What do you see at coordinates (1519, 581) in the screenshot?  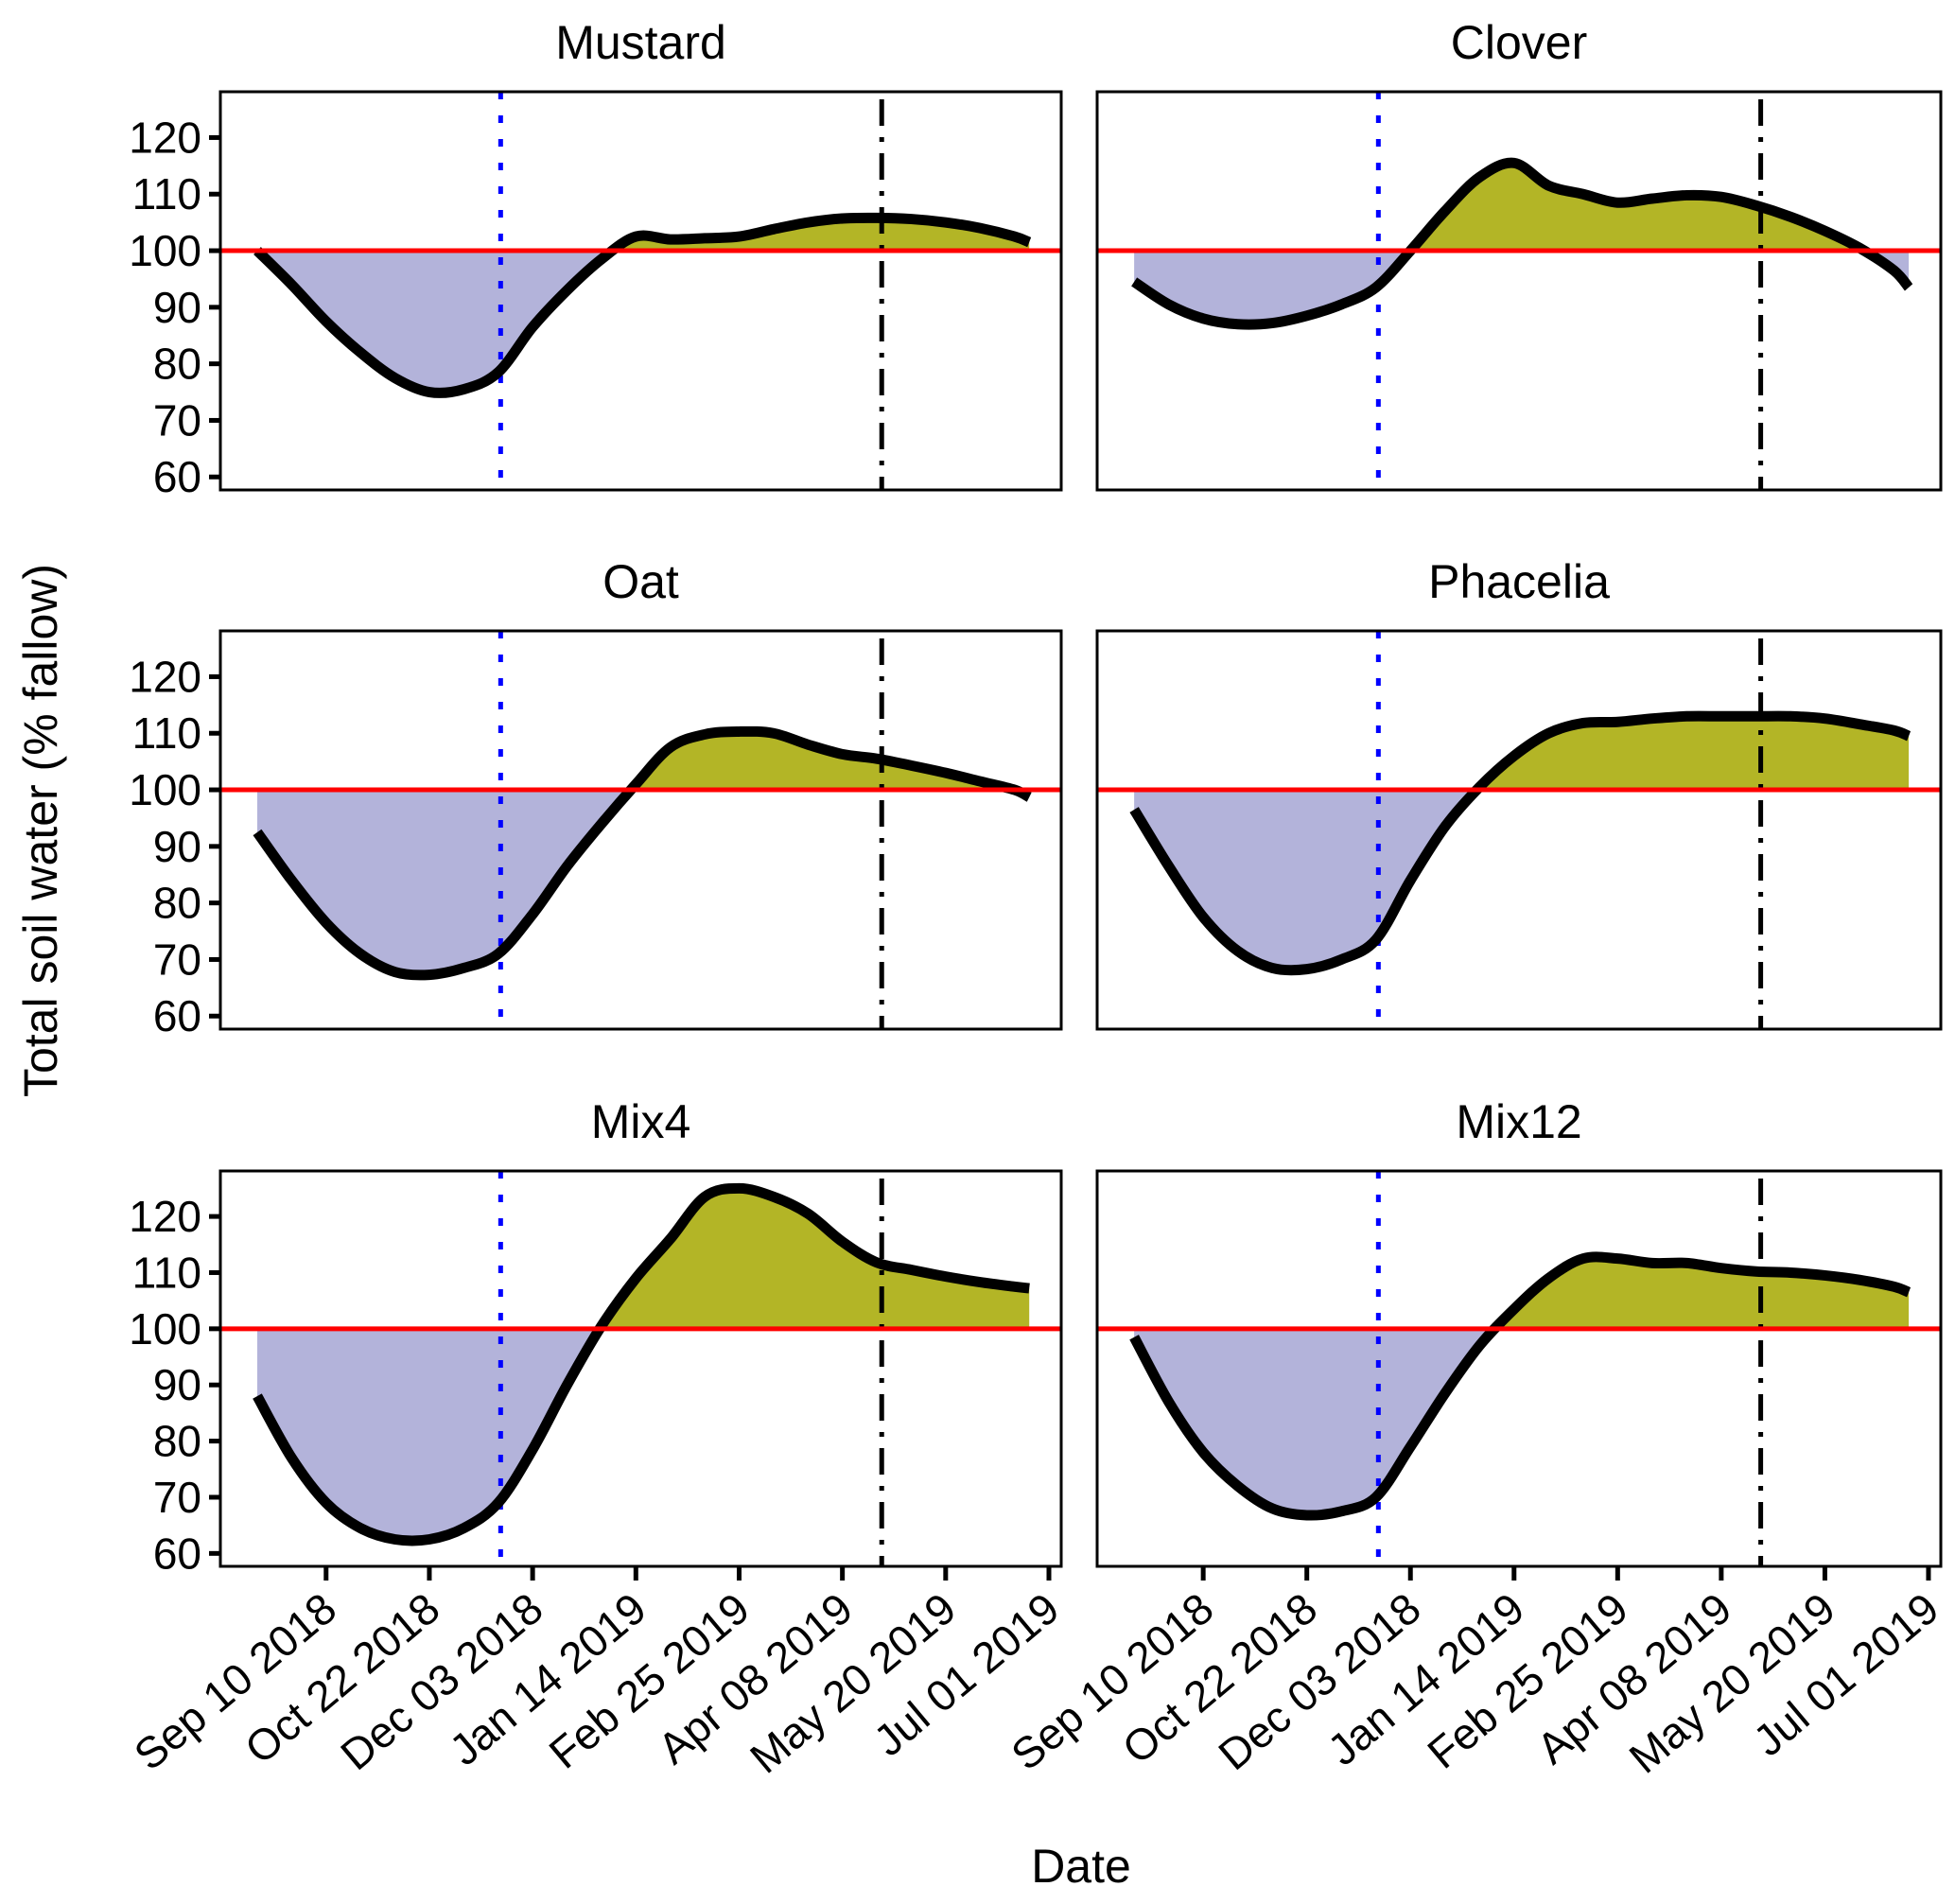 I see `panel-title: Phacelia` at bounding box center [1519, 581].